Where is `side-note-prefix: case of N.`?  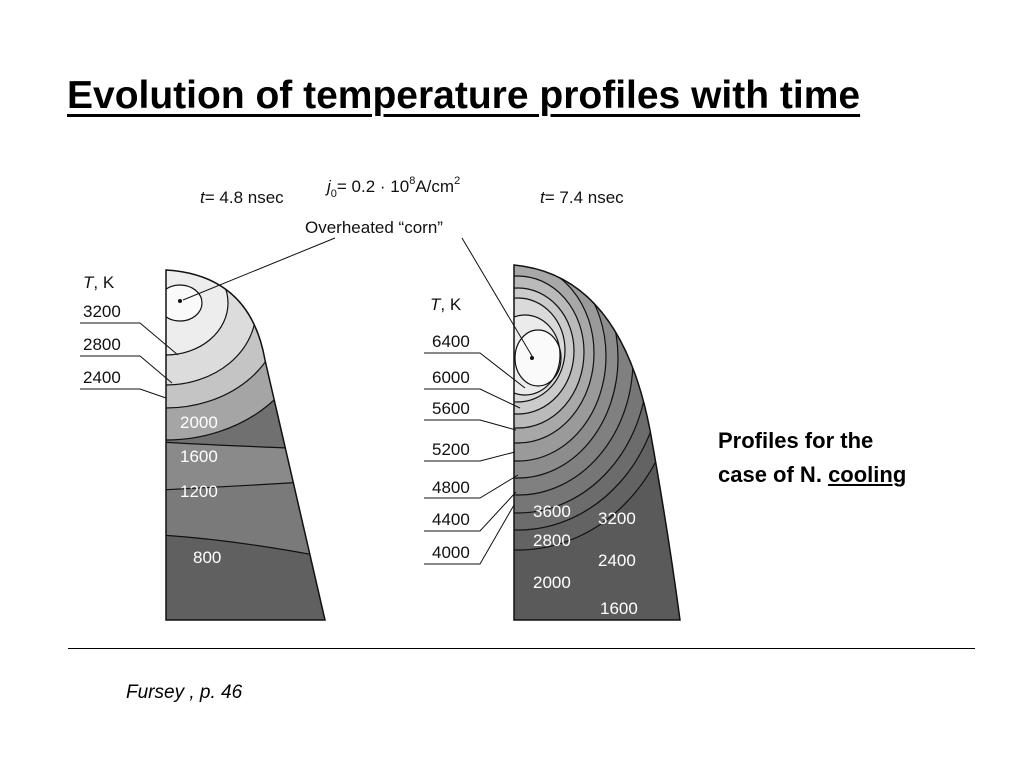 side-note-prefix: case of N. is located at coordinates (770, 474).